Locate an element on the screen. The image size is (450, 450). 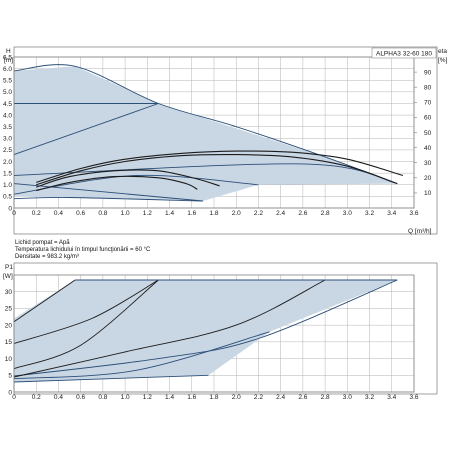
y-tick-label: 5.0 is located at coordinates (7, 92).